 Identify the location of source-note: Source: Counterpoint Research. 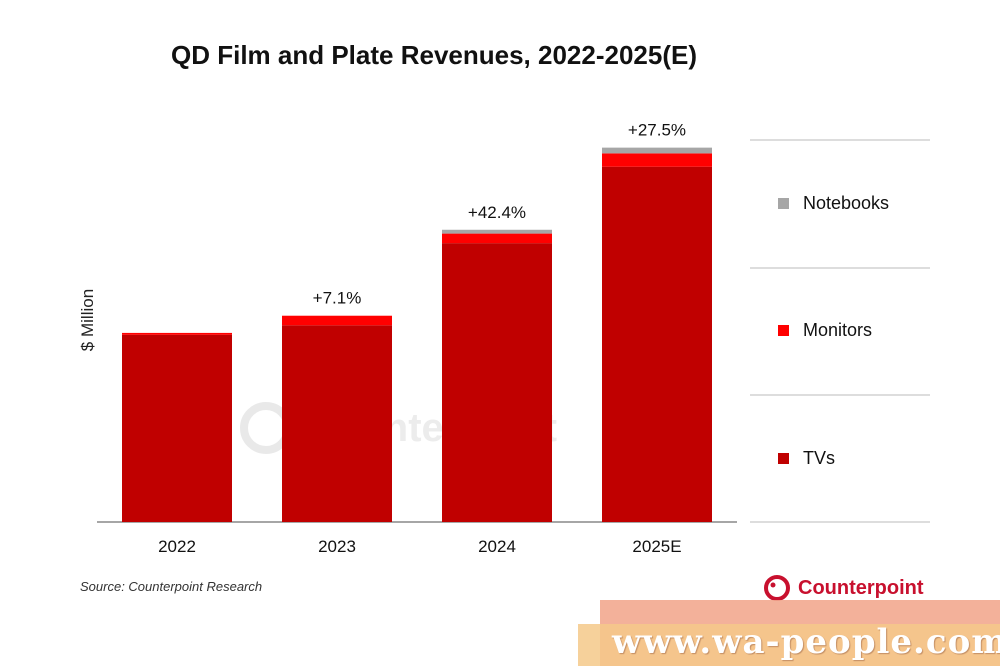
(171, 586).